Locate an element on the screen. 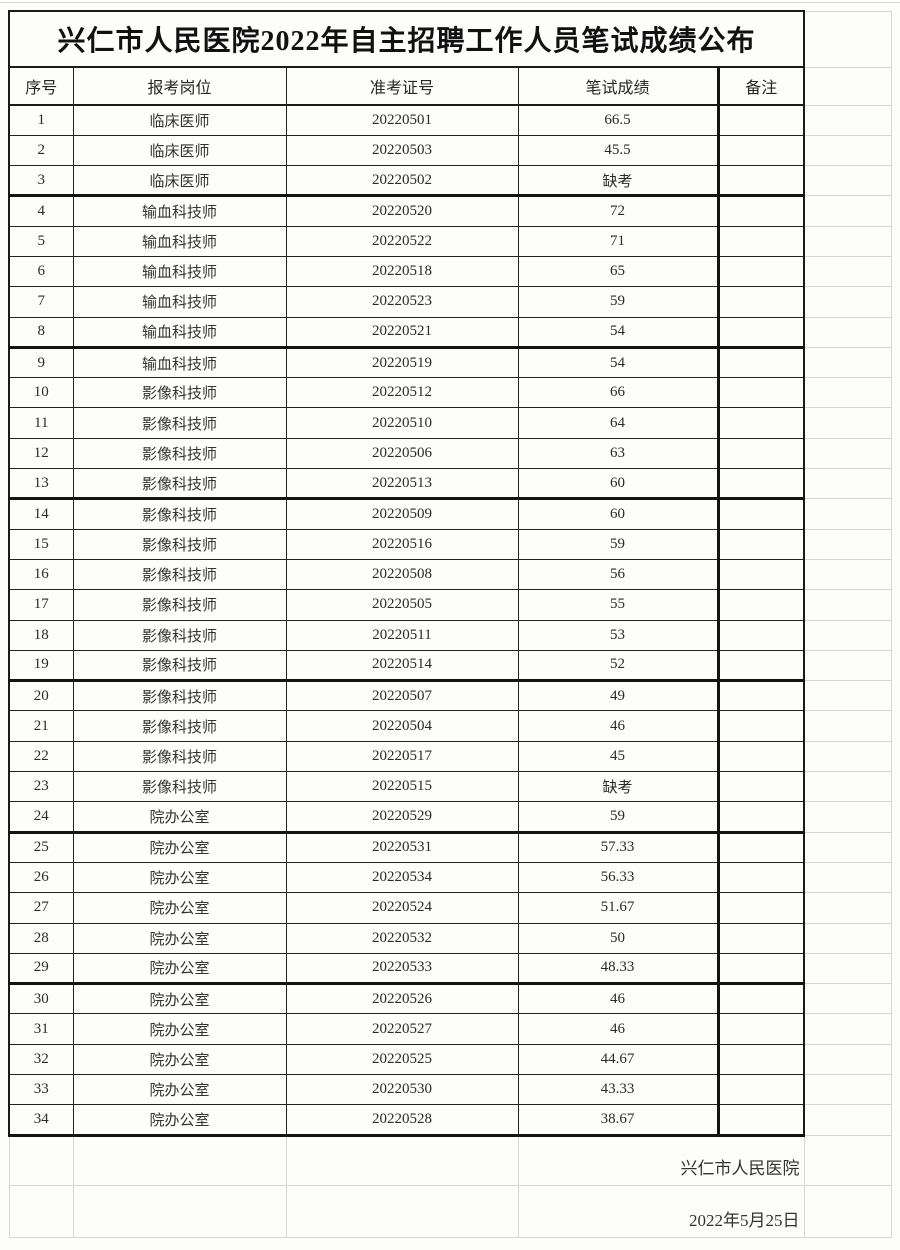 The image size is (900, 1250). cell-score: 60 is located at coordinates (618, 514).